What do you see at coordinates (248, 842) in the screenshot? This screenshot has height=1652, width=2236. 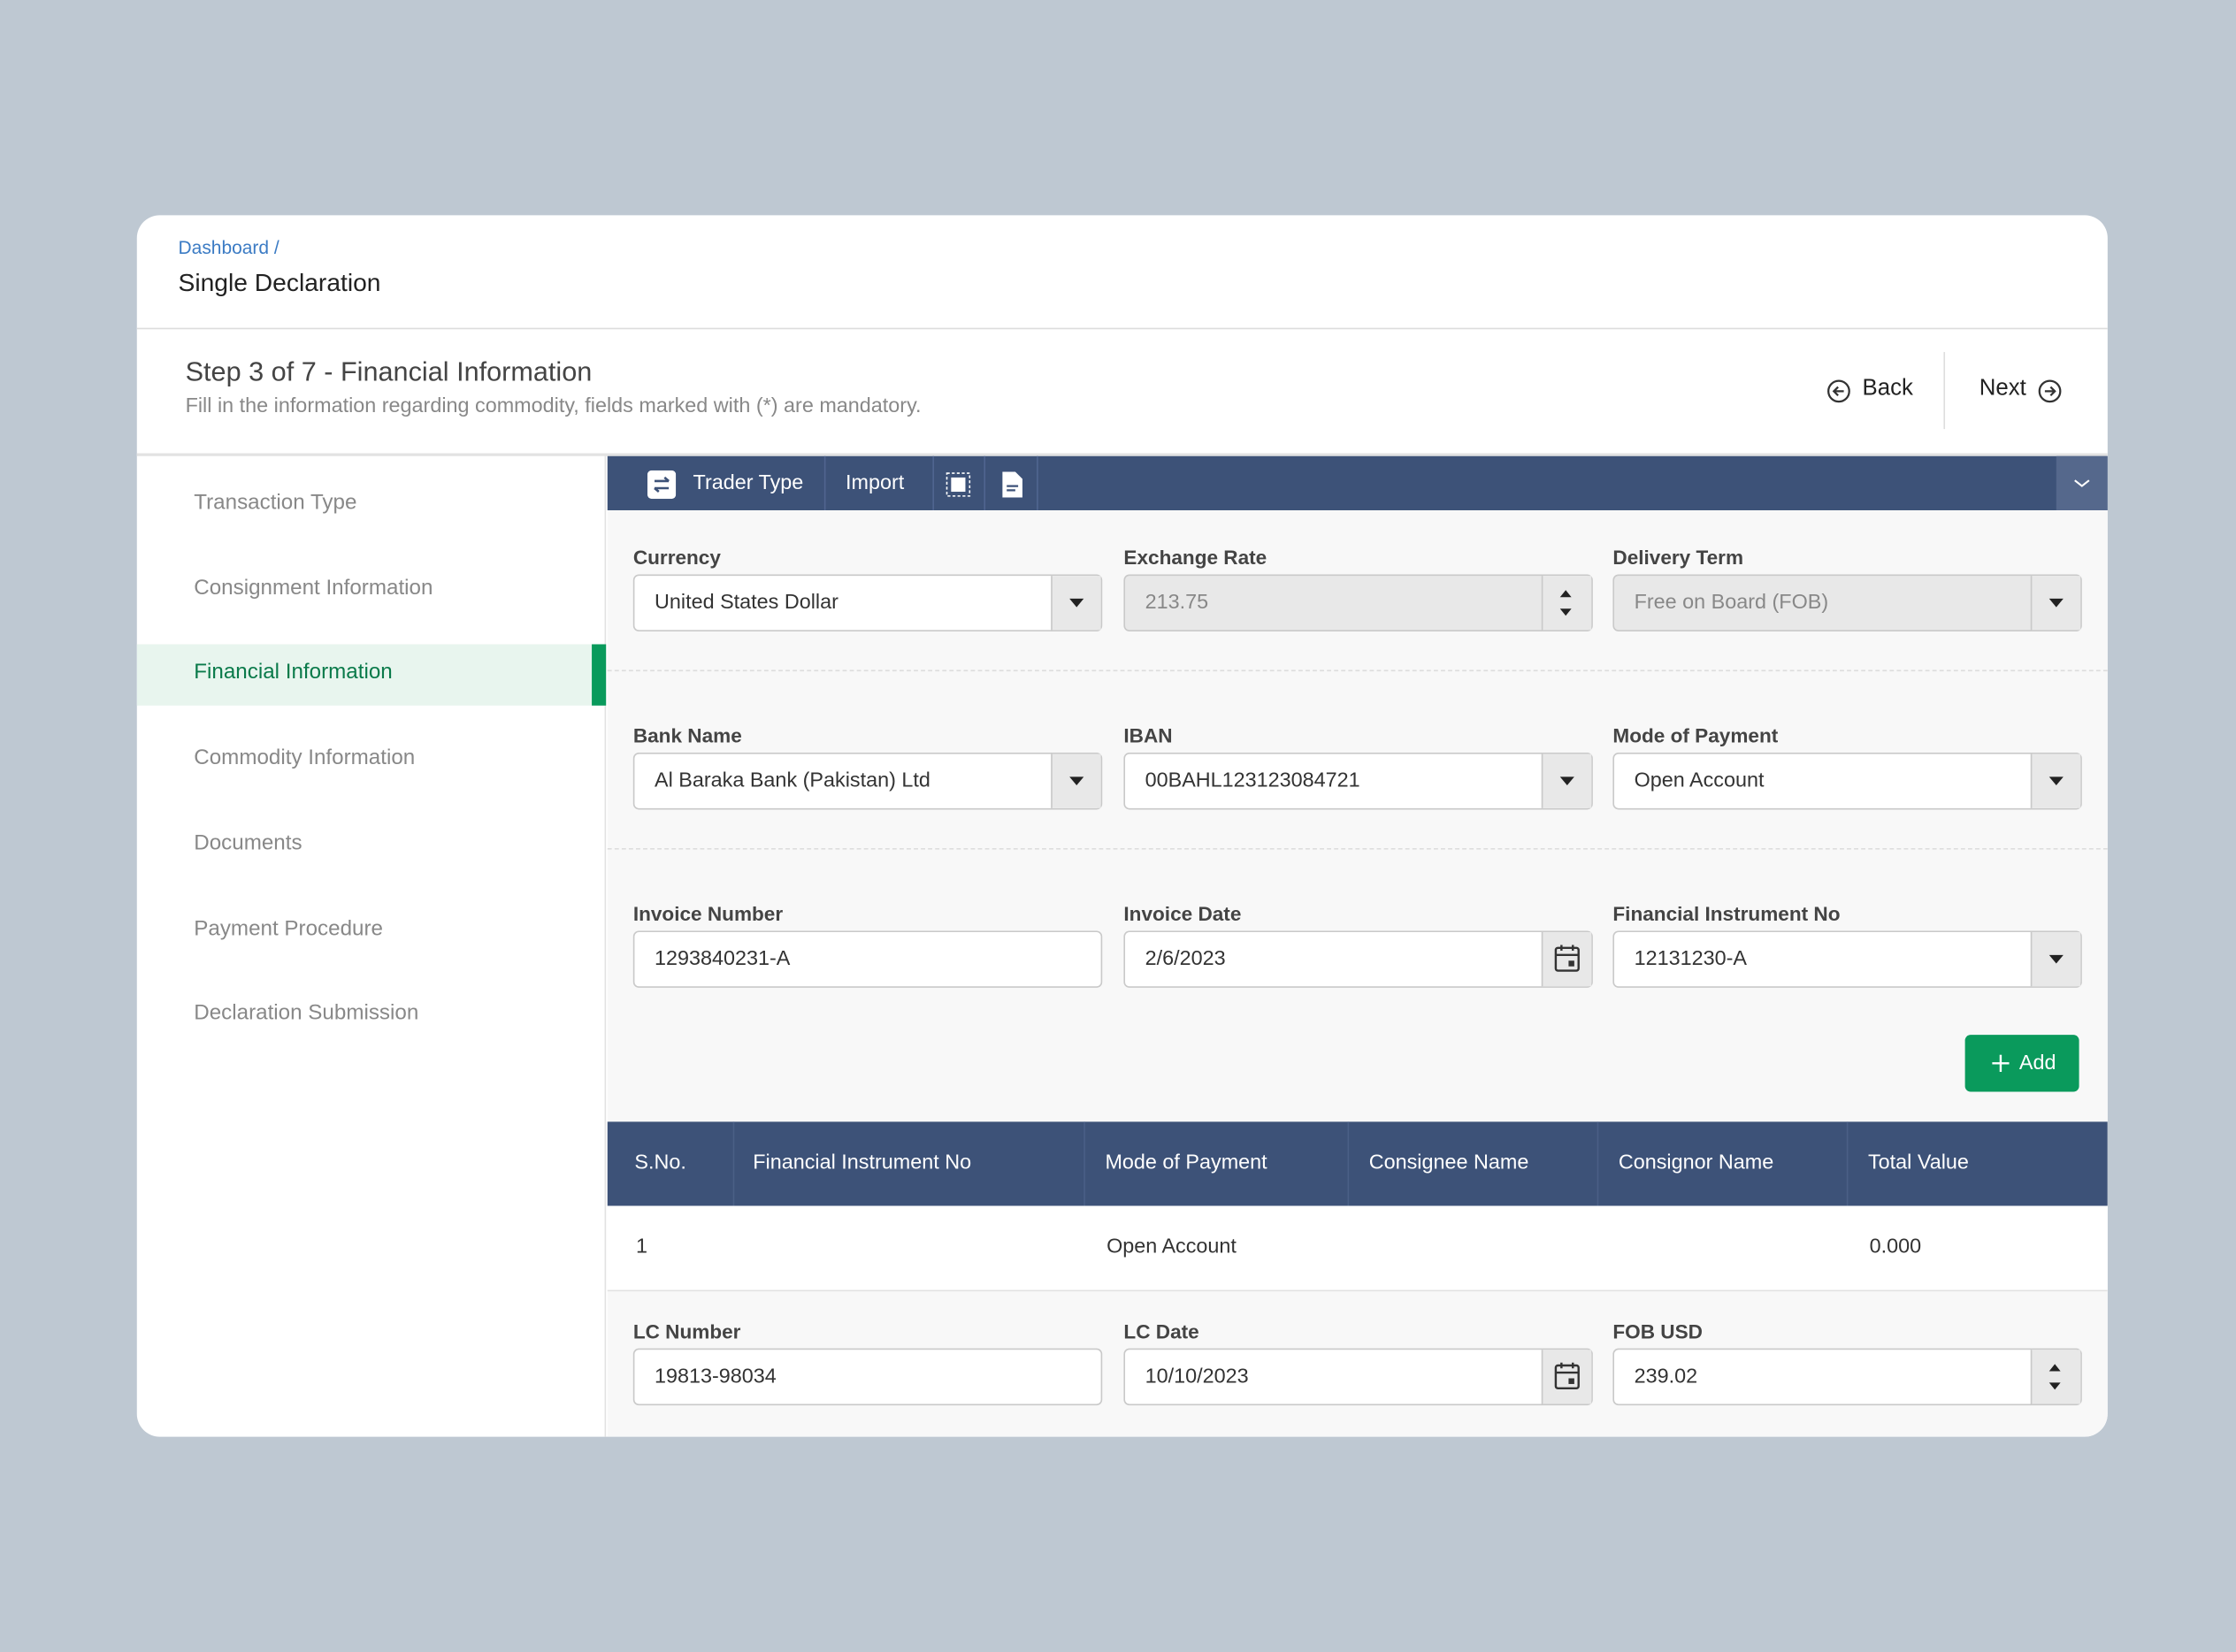 I see `sidebar-item: Documents` at bounding box center [248, 842].